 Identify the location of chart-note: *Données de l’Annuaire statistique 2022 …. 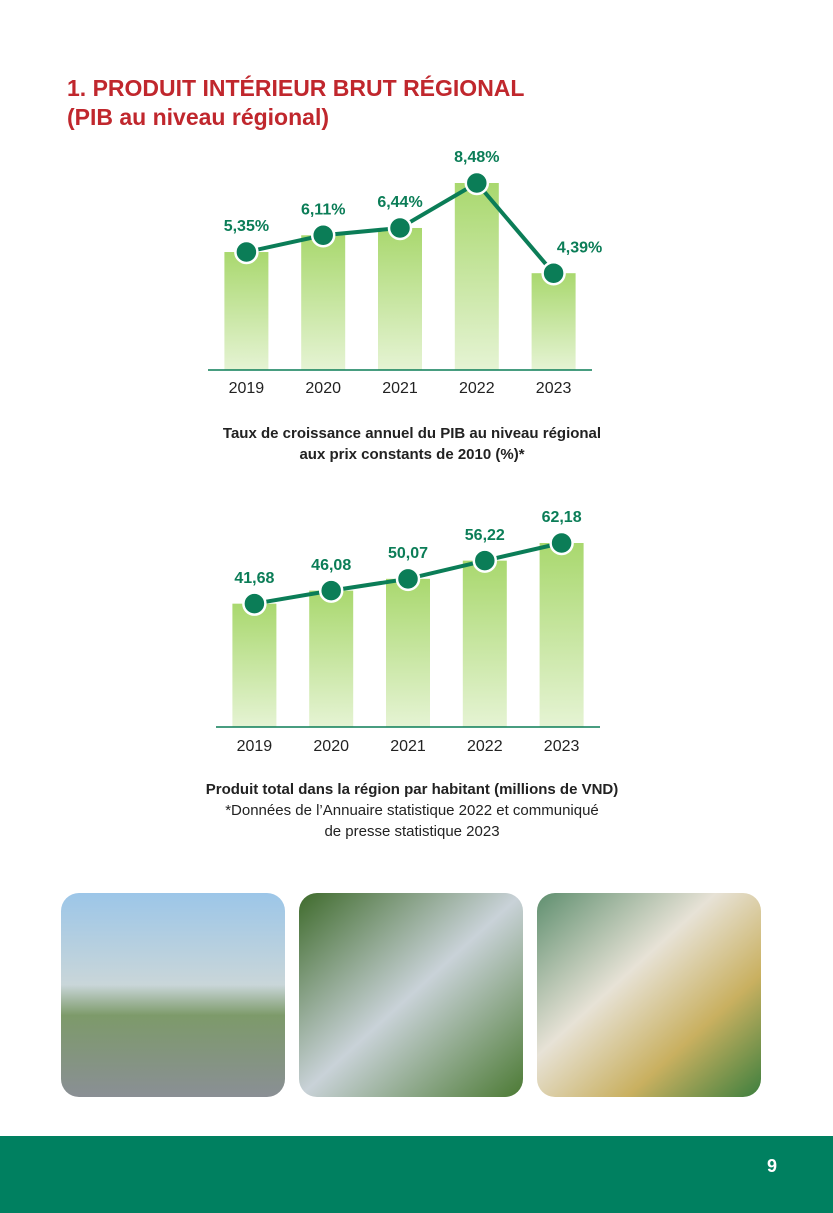
(412, 810).